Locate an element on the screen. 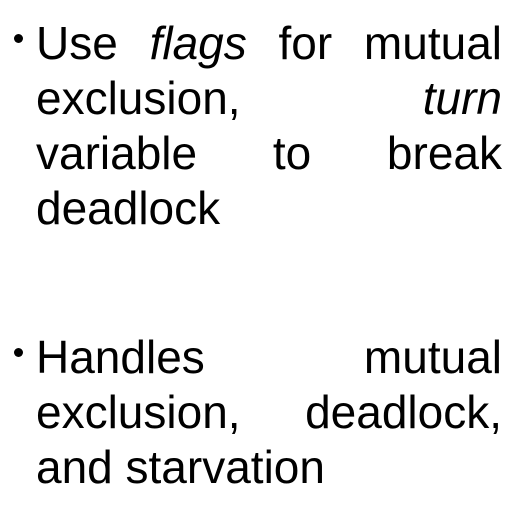  italic-term-flags: flags is located at coordinates (198, 43).